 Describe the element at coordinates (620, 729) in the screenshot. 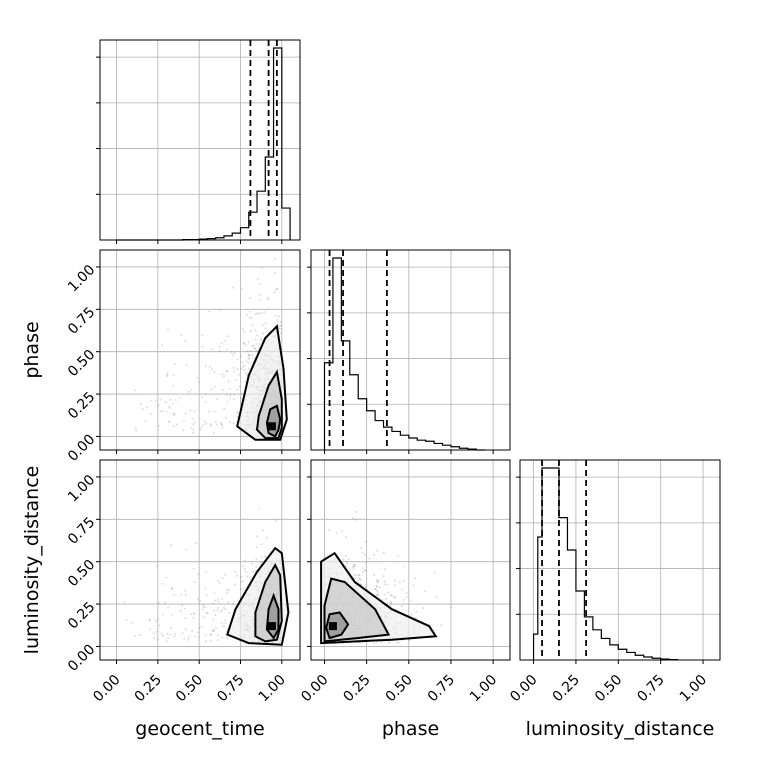

I see `xlabel-luminosity_distance: luminosity_distance` at that location.